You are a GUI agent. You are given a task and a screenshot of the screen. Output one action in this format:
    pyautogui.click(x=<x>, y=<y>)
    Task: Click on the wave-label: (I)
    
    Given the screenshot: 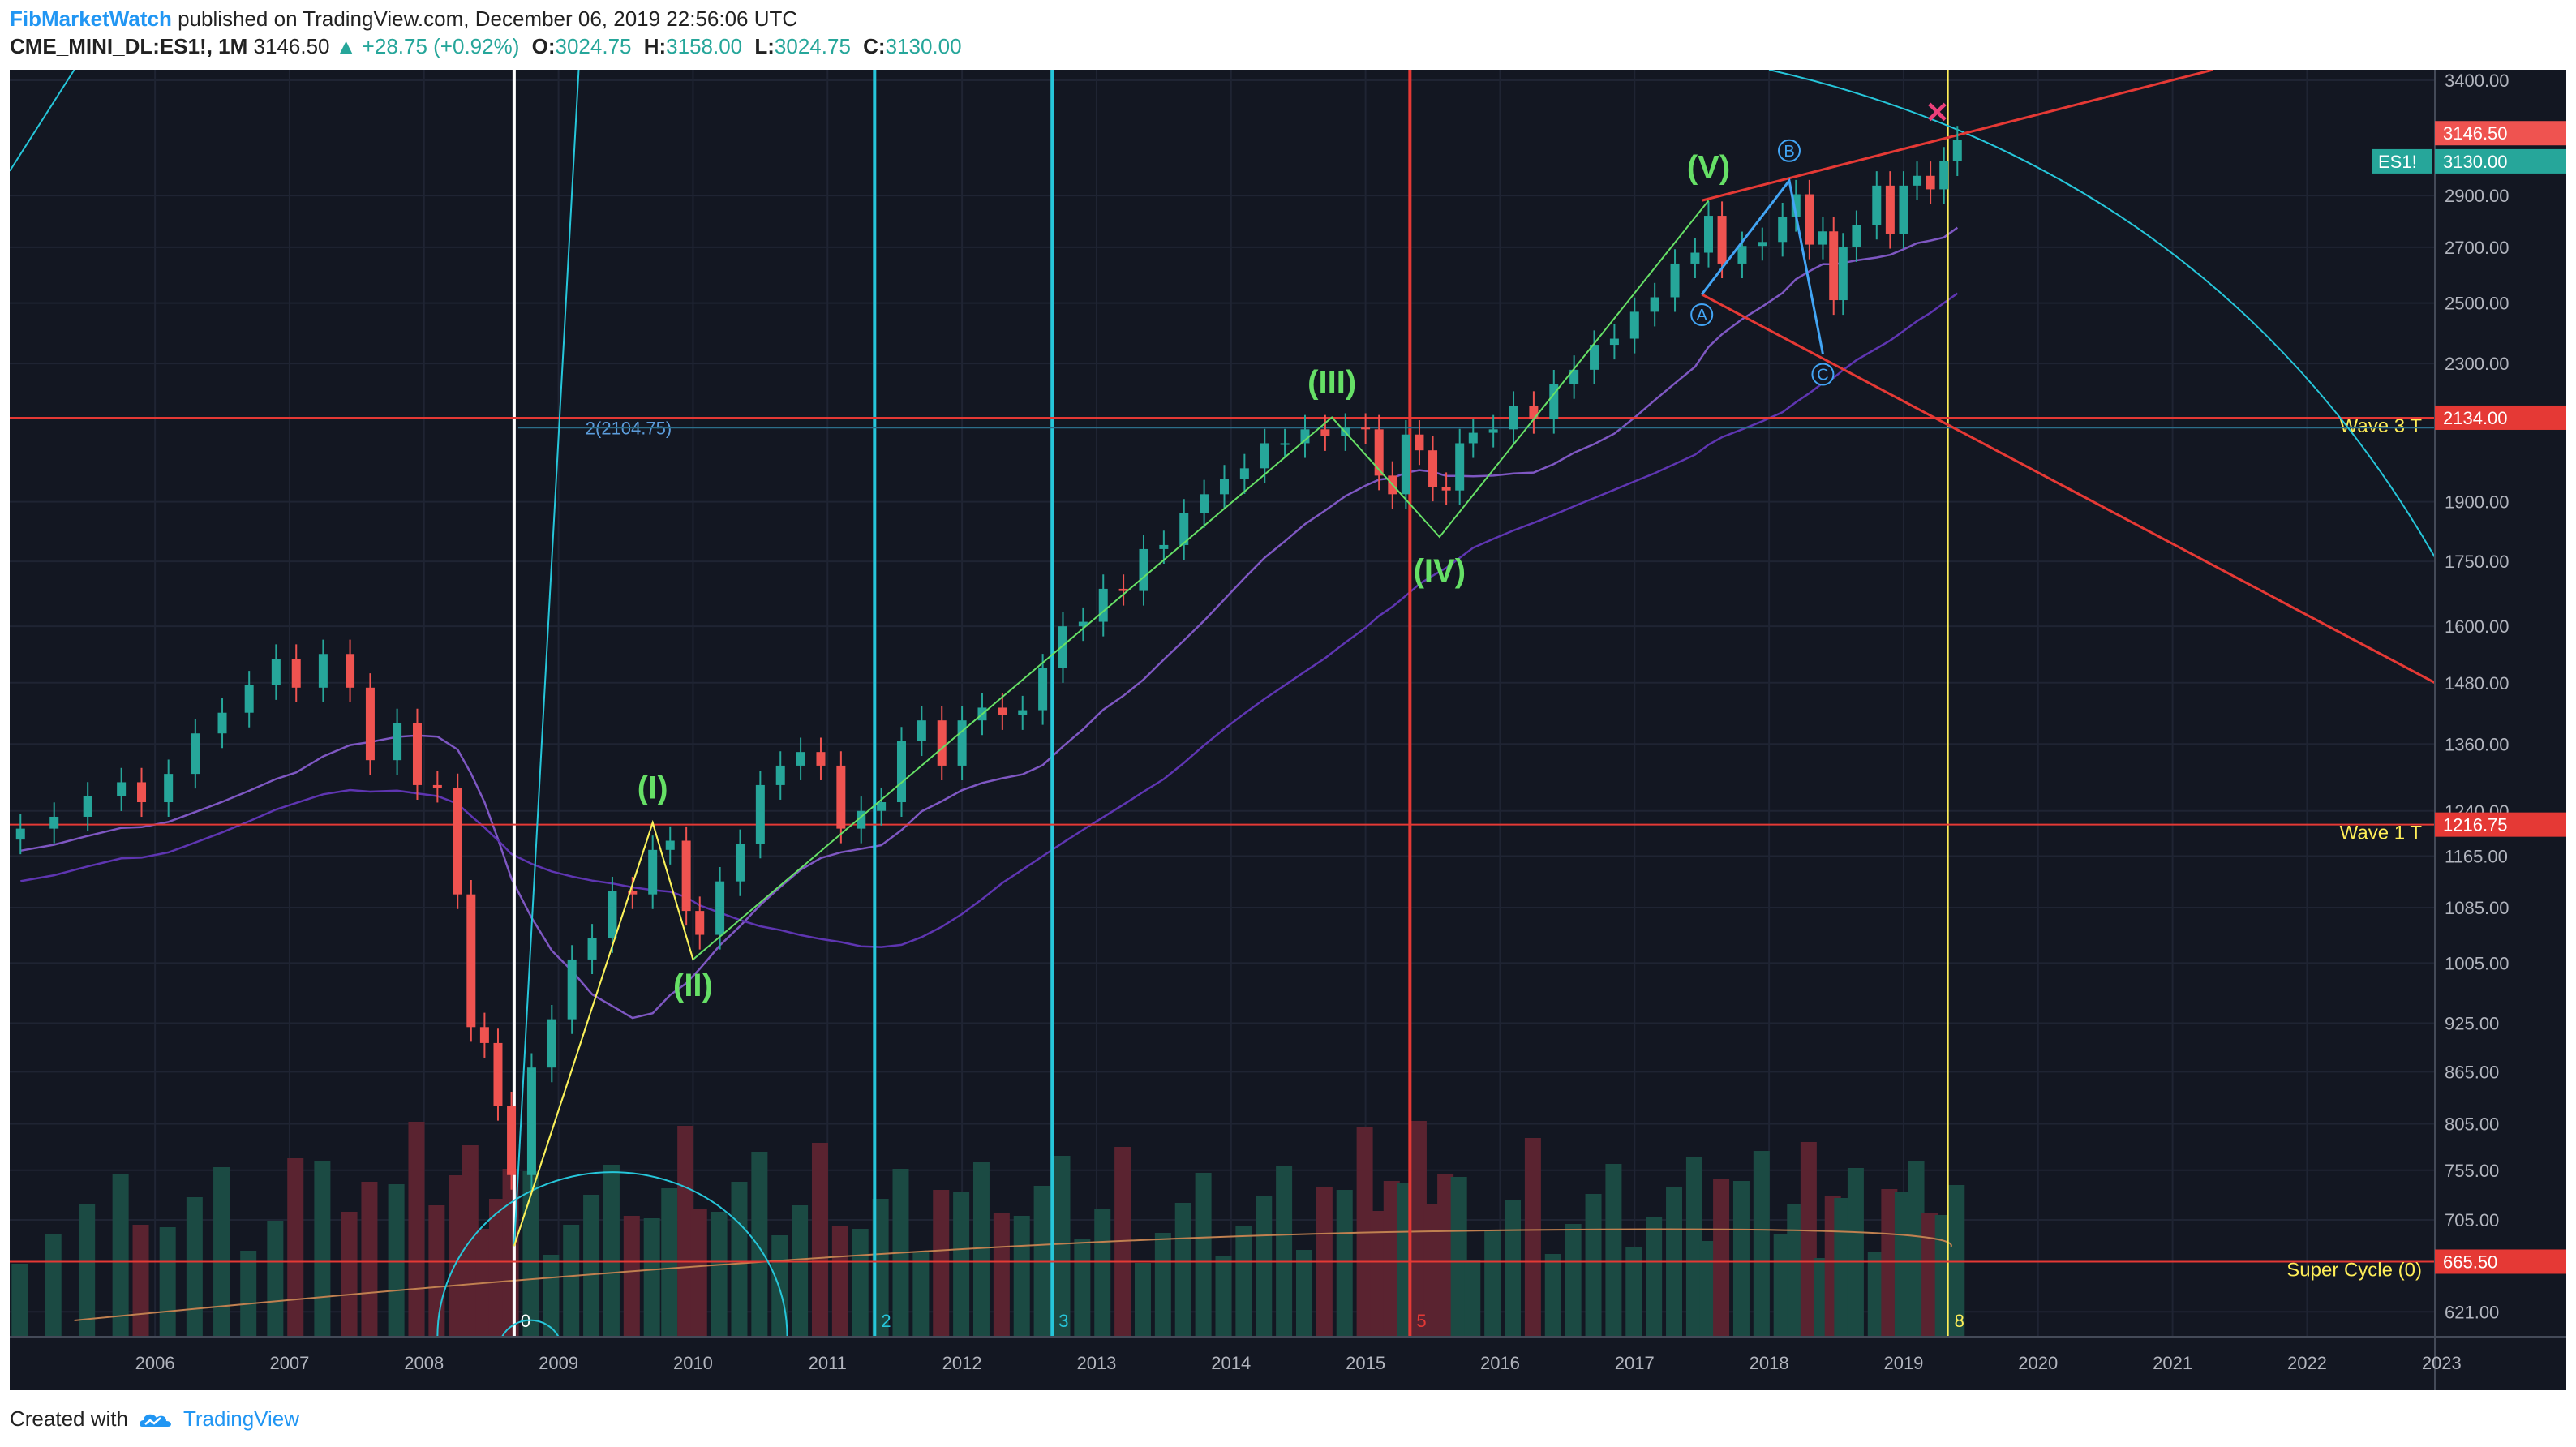 What is the action you would take?
    pyautogui.click(x=653, y=787)
    